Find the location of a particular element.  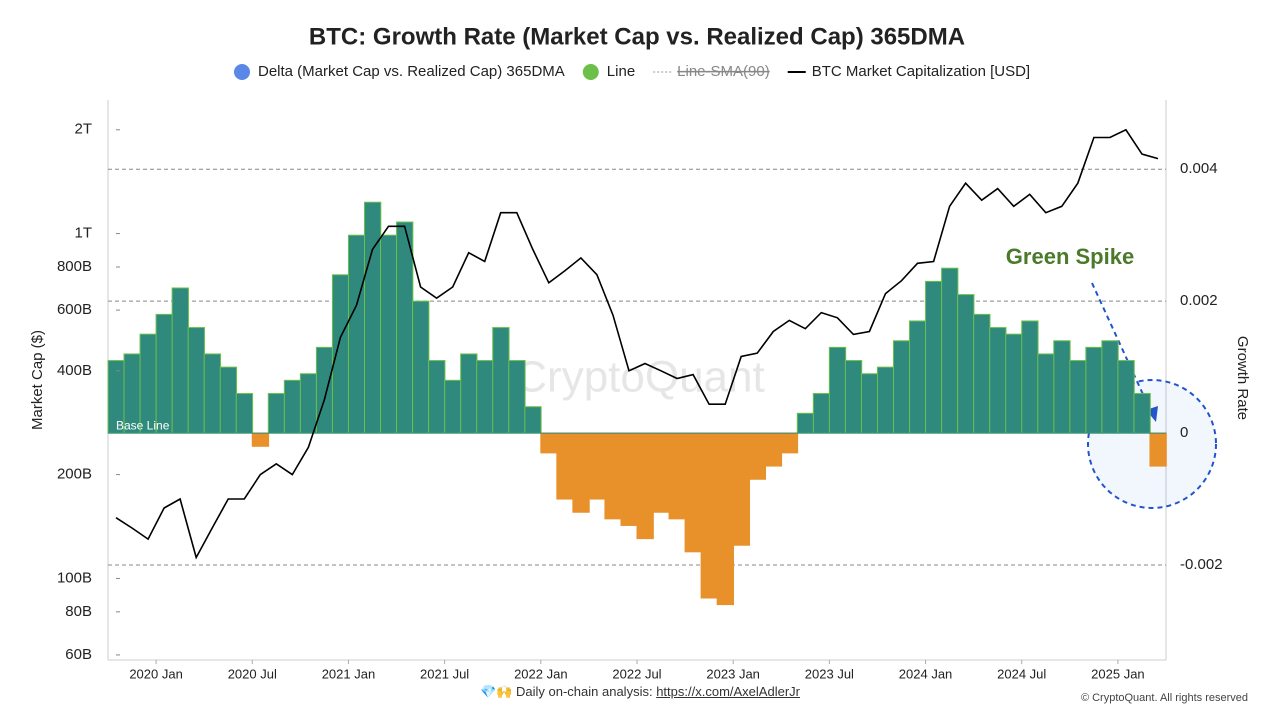

copyright: © CryptoQuant. All rights reserved is located at coordinates (1164, 698).